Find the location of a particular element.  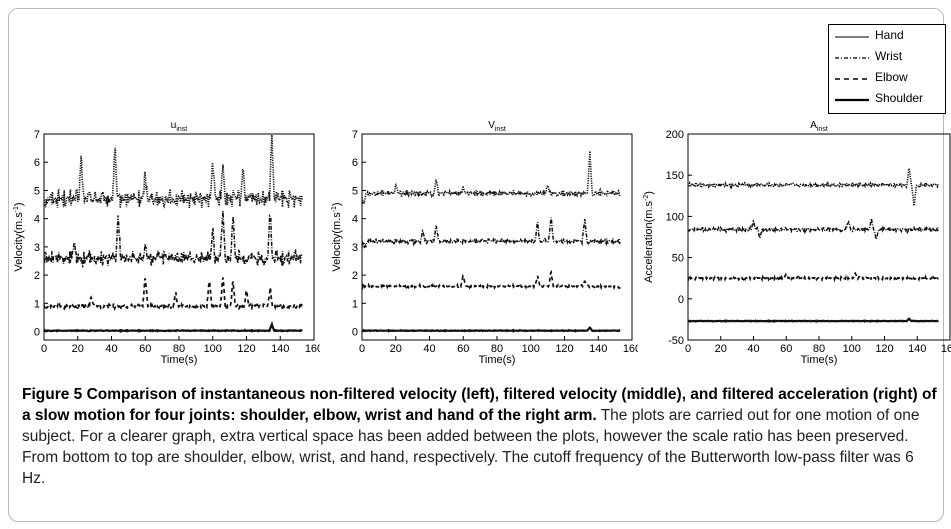

legend: Hand Wrist Elbow Shoulder is located at coordinates (887, 69).